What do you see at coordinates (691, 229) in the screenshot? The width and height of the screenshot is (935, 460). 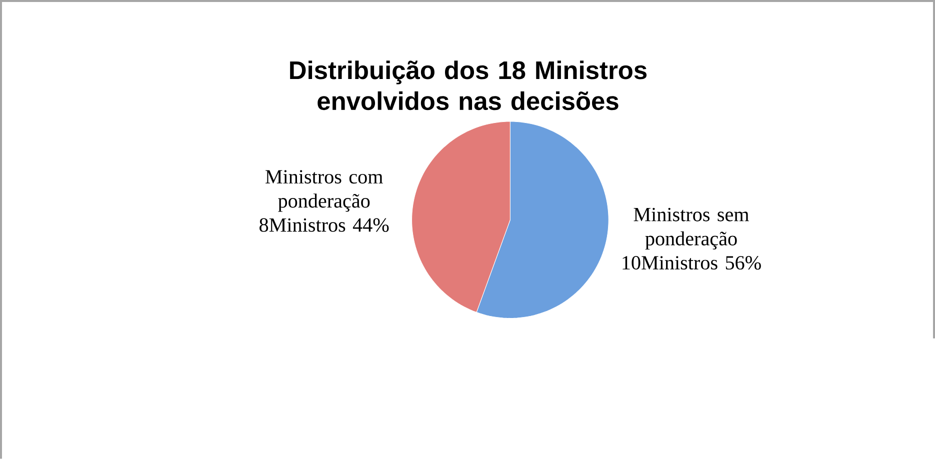 I see `slice-label: Ministros sem ponderação` at bounding box center [691, 229].